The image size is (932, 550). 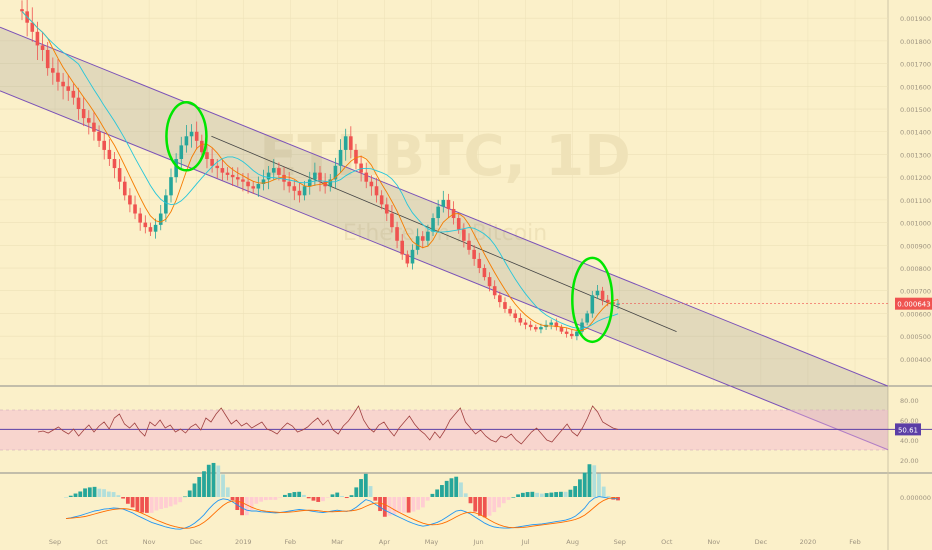 I want to click on price-tick-label: 0.001800, so click(x=915, y=42).